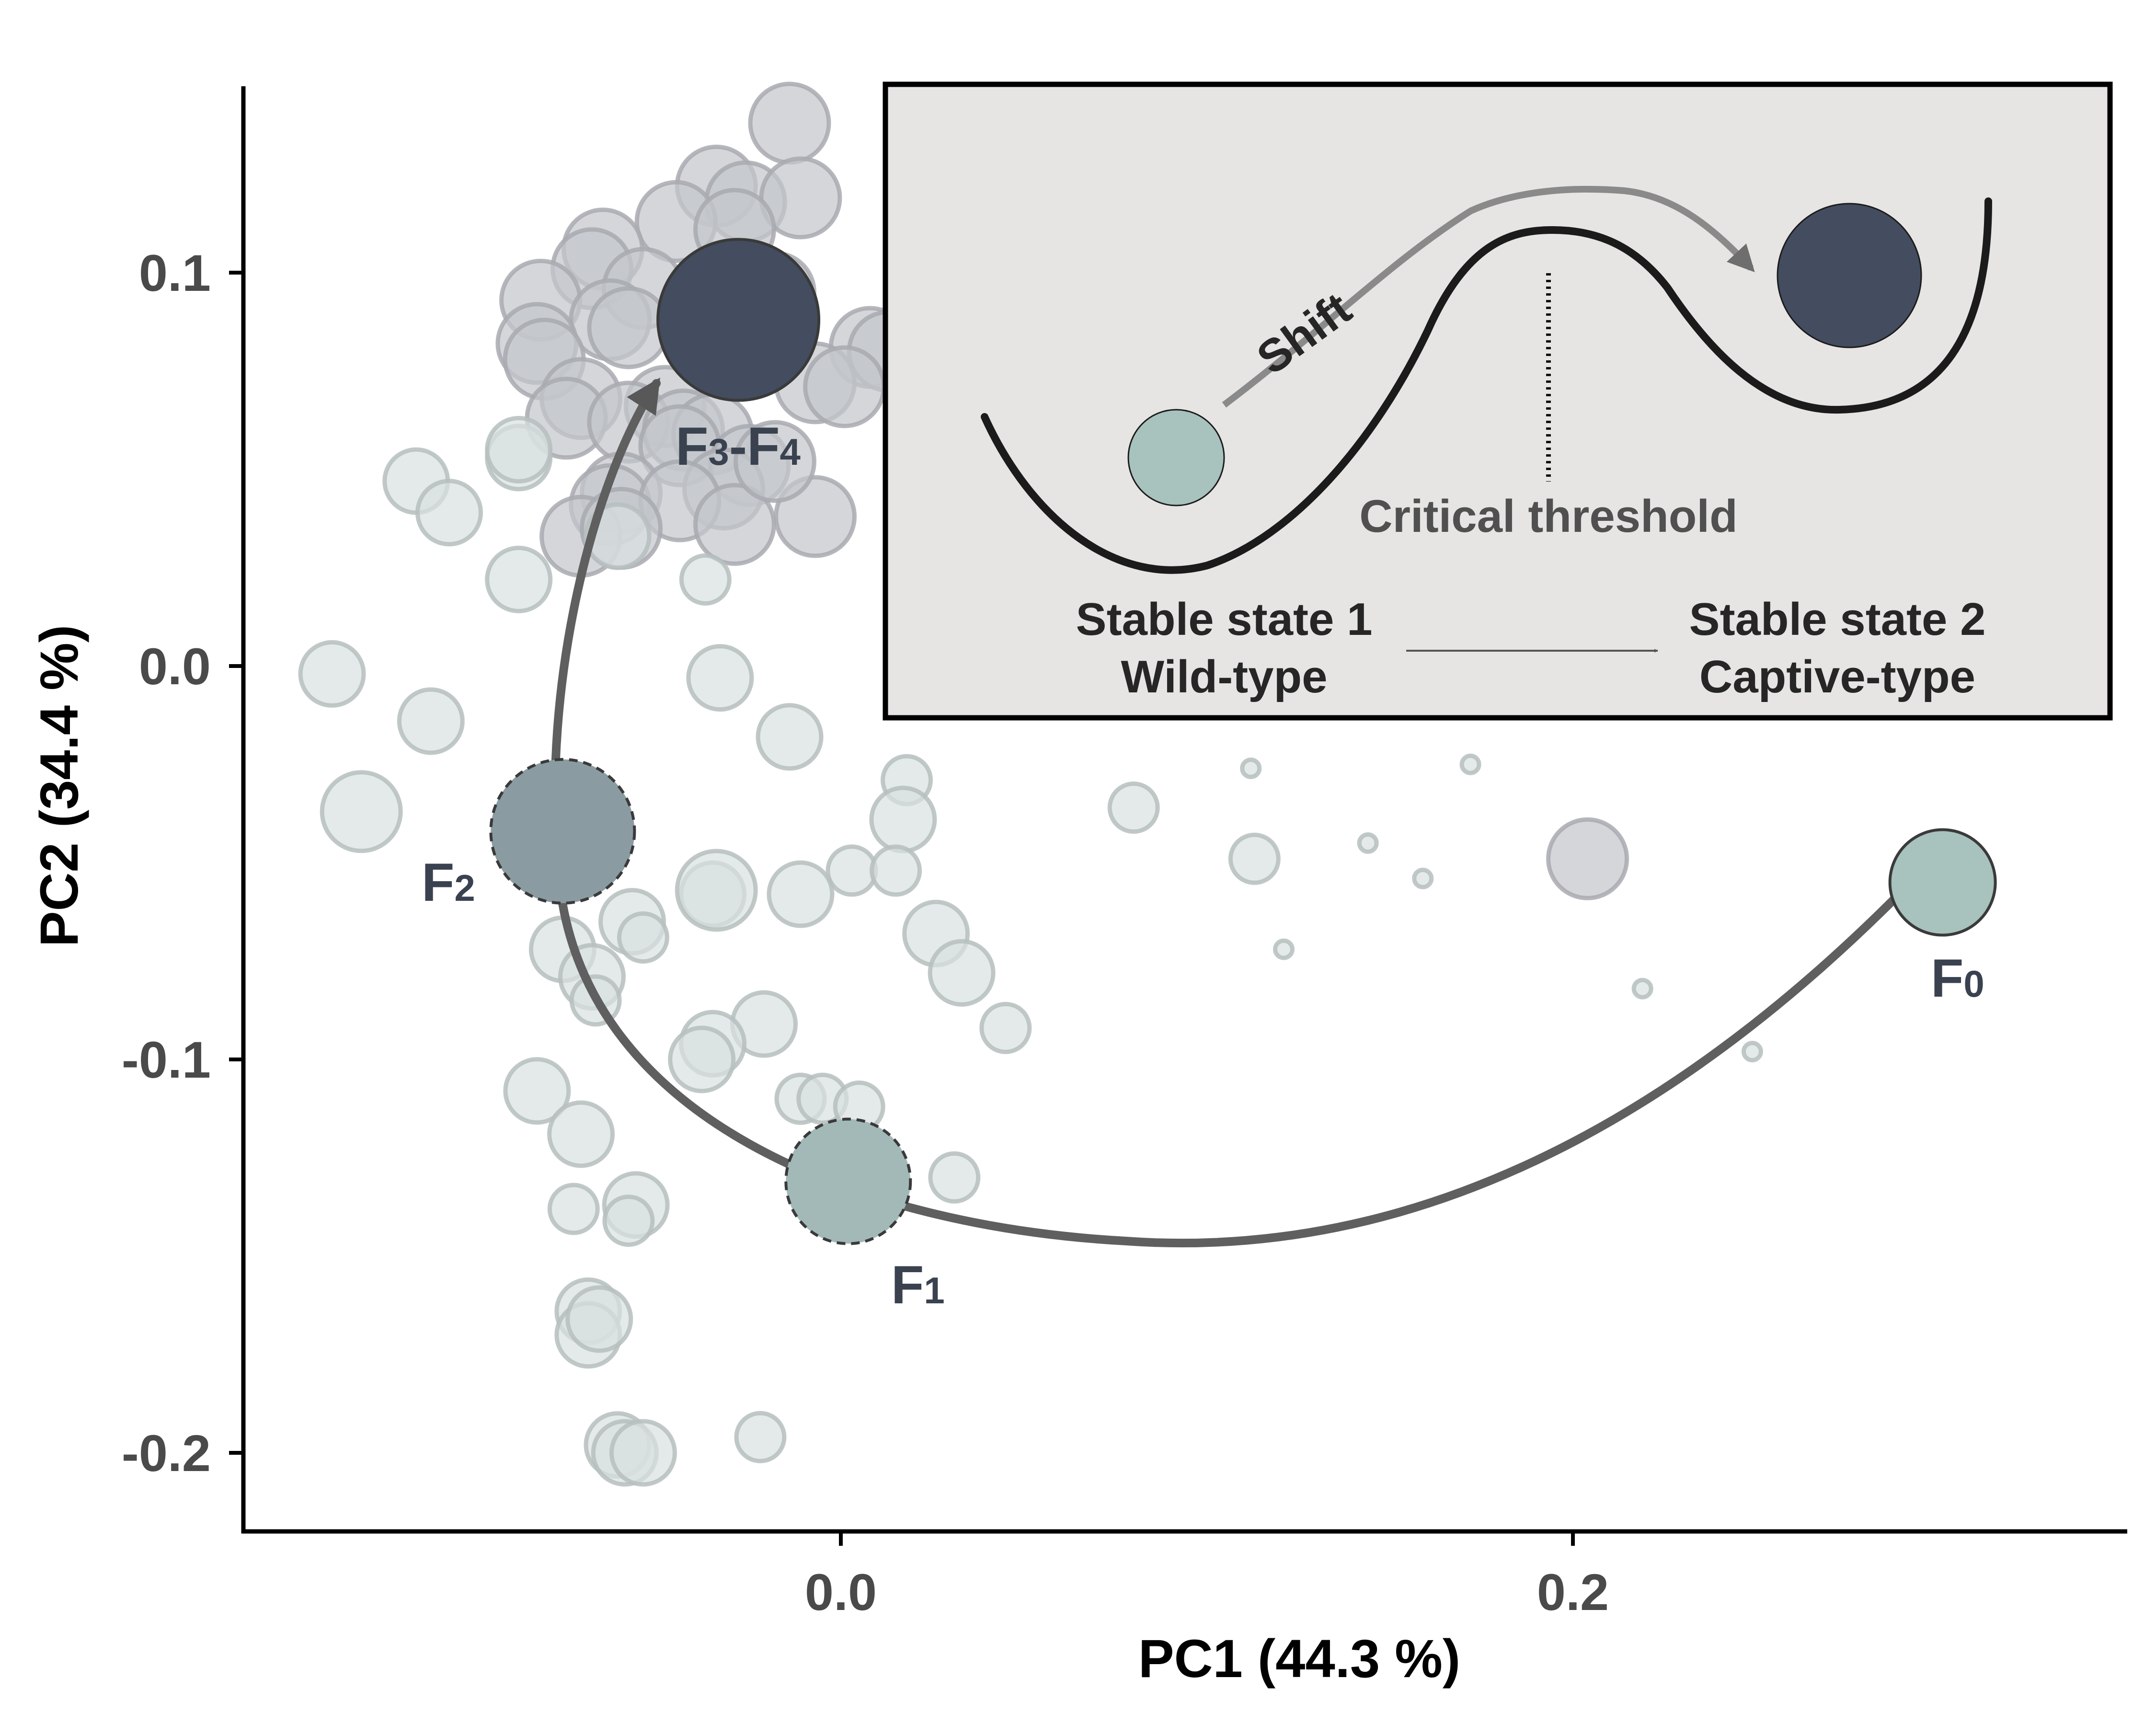 The image size is (2156, 1725). What do you see at coordinates (59, 786) in the screenshot?
I see `y-axis-title: PC2 (34.4 %)` at bounding box center [59, 786].